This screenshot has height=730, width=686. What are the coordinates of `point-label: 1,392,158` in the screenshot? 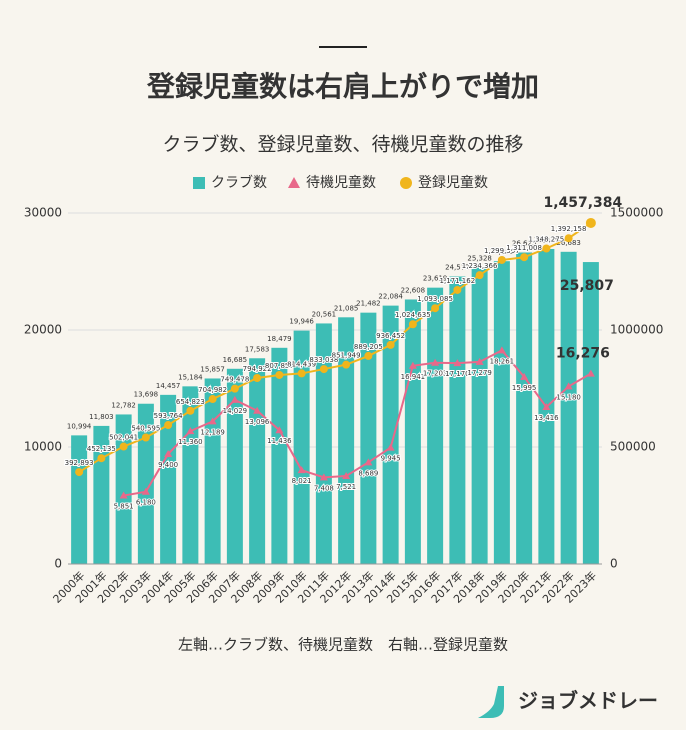 It's located at (569, 229).